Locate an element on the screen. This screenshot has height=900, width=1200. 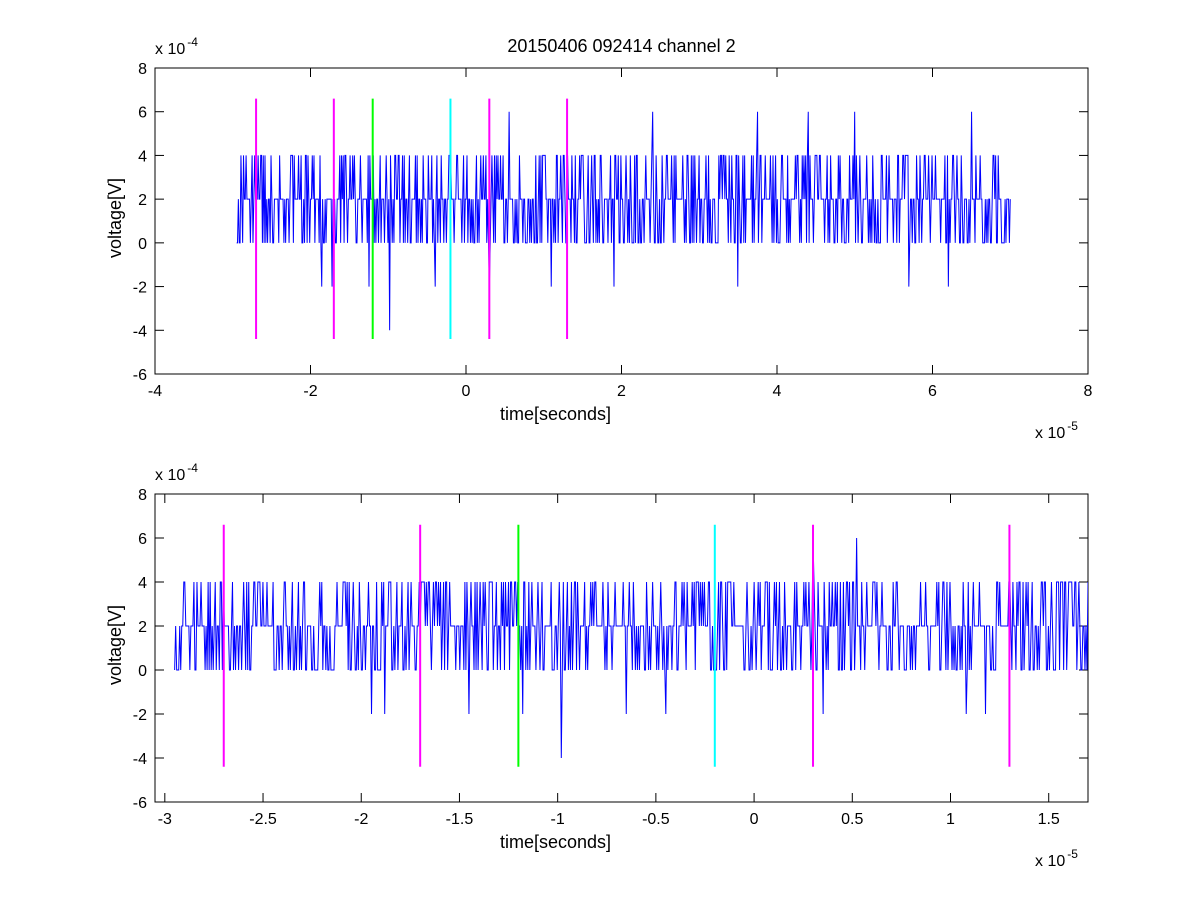
x-tick-label: 8 is located at coordinates (1088, 391).